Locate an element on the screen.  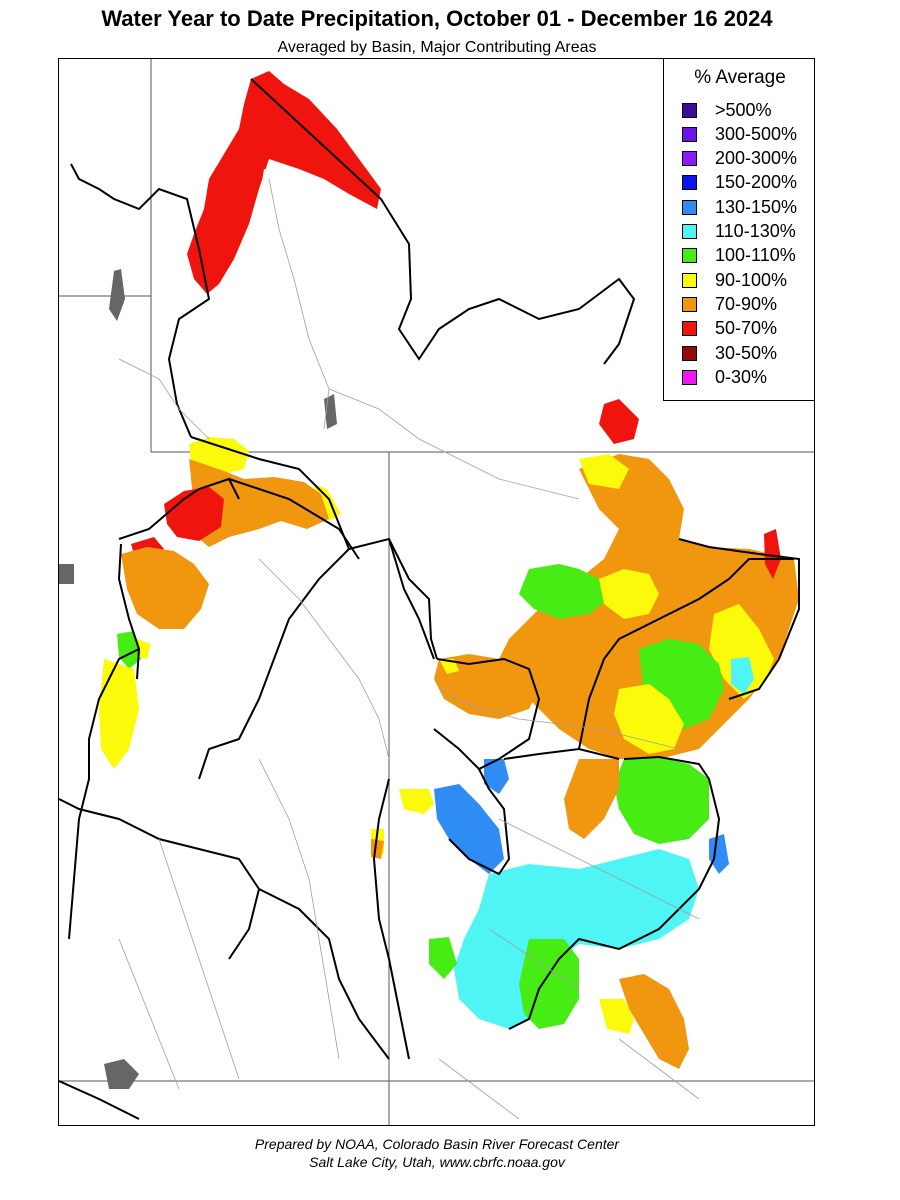
legend-item: 130-150% is located at coordinates (739, 207).